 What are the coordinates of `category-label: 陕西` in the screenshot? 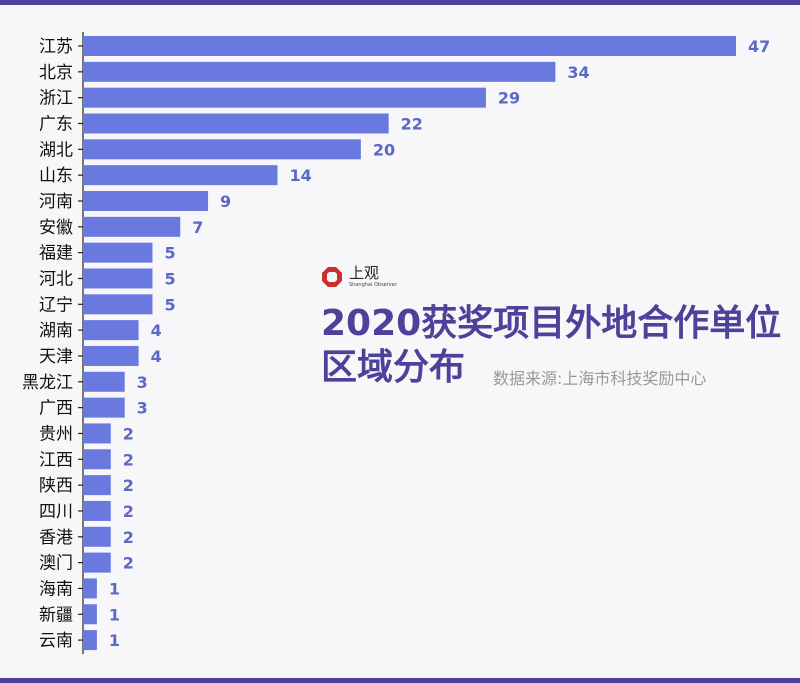 It's located at (56, 486).